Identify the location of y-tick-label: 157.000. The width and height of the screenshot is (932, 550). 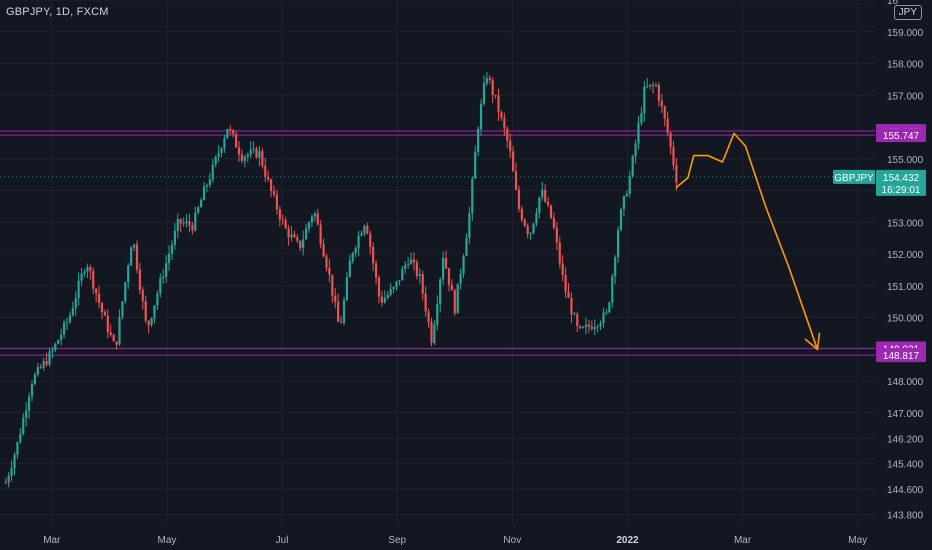
(905, 96).